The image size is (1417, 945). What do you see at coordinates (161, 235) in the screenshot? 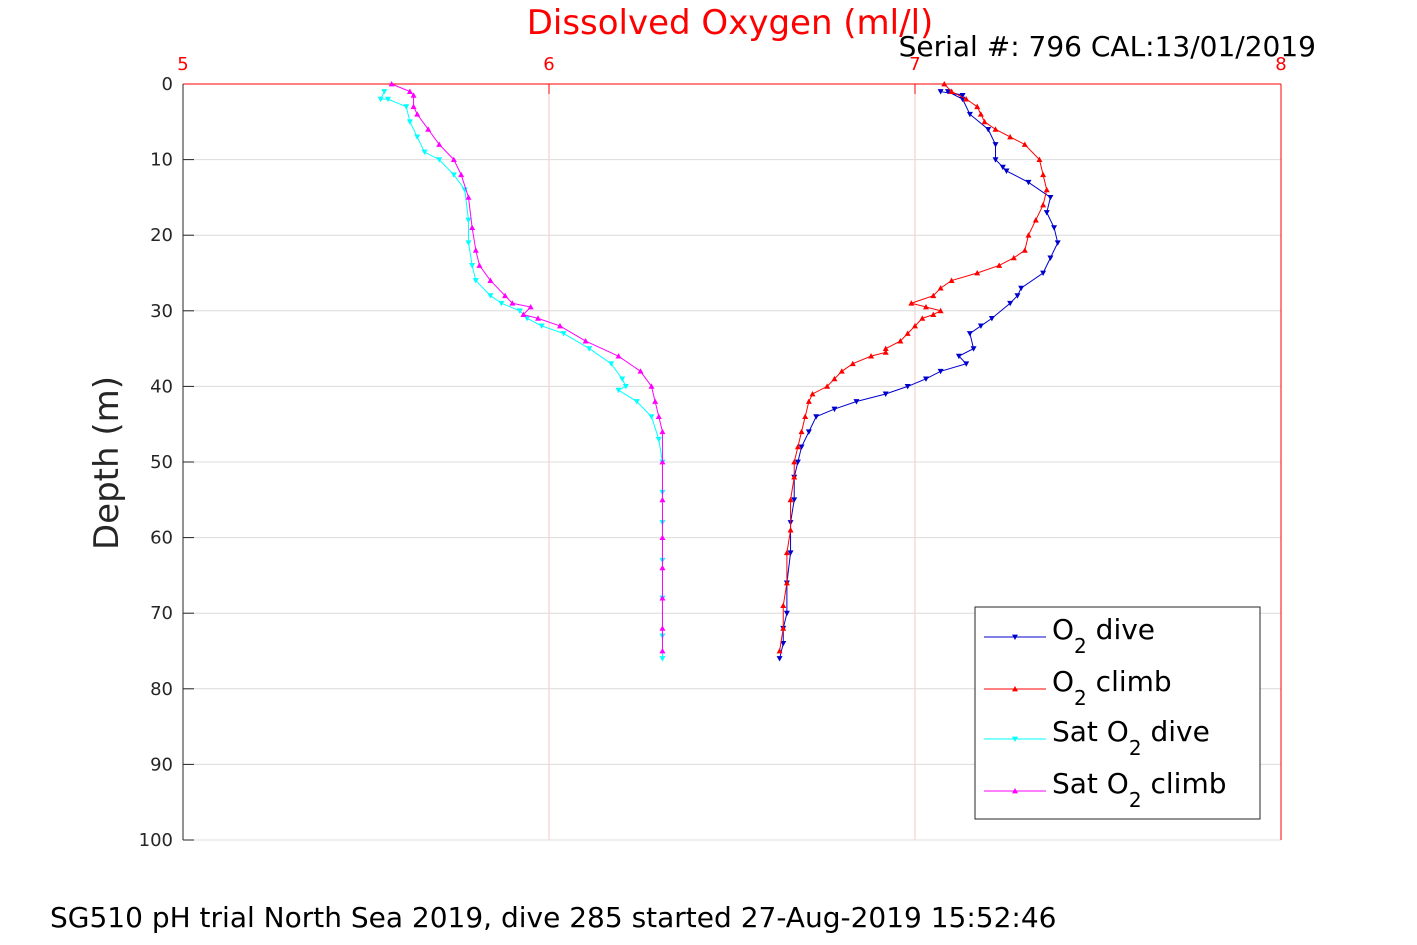
I see `y-tick-label: 20` at bounding box center [161, 235].